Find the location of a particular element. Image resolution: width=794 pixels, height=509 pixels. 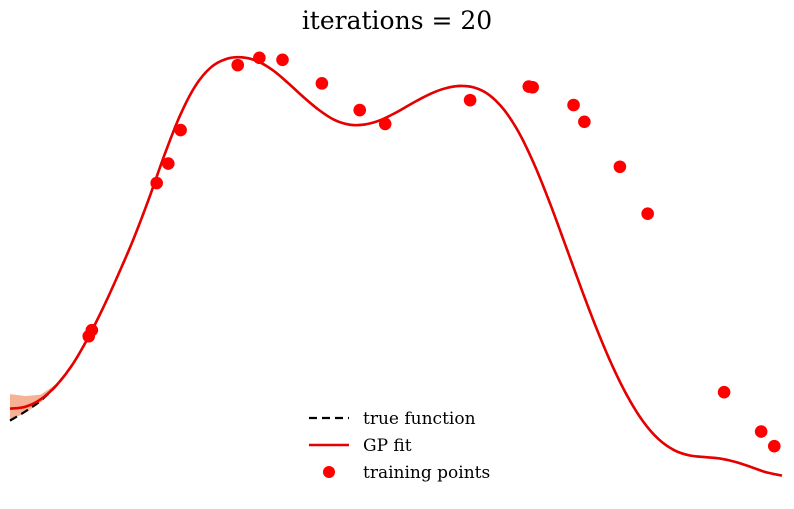

confidence-band is located at coordinates (41, 393).